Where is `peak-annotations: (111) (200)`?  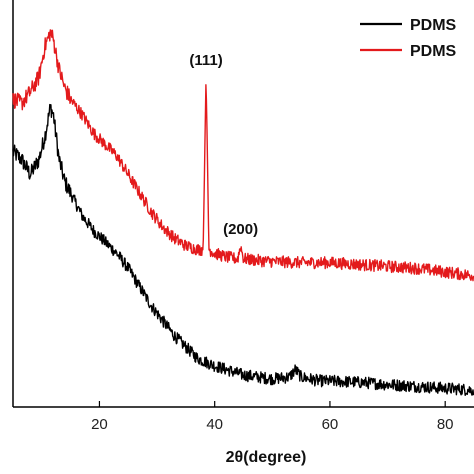 peak-annotations: (111) (200) is located at coordinates (223, 145).